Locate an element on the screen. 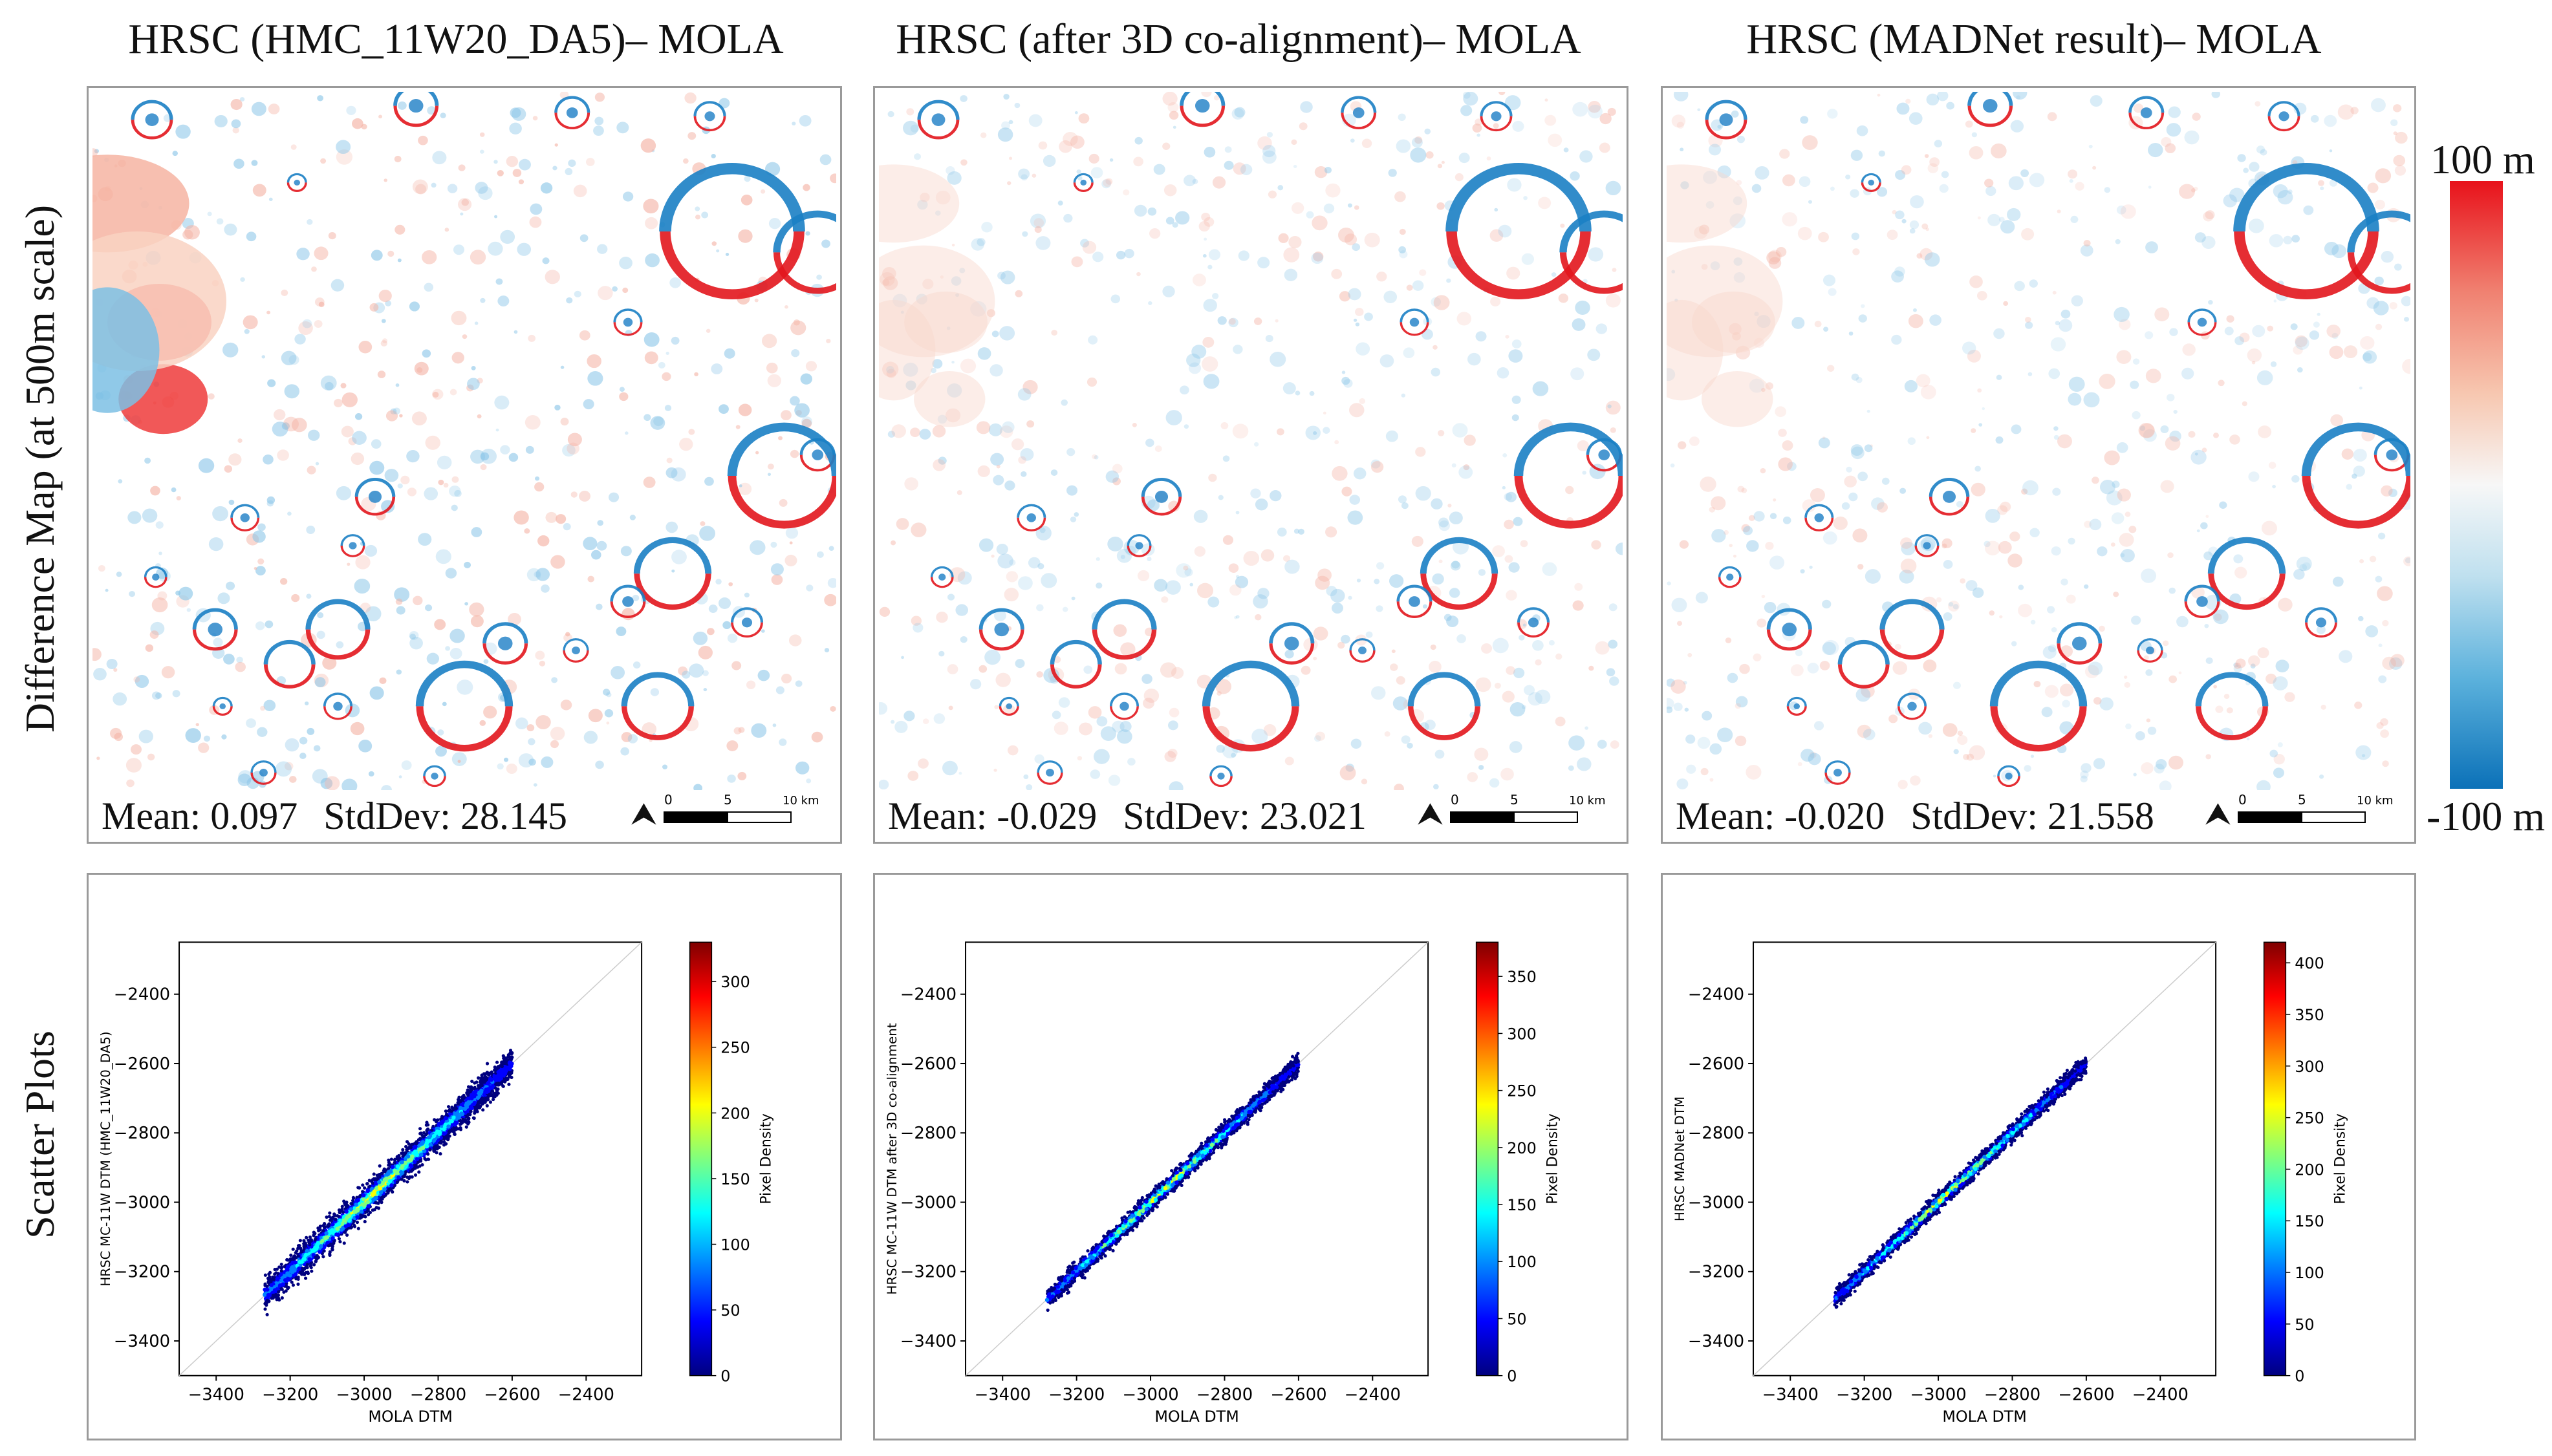 This screenshot has height=1456, width=2552. difference-colorbar is located at coordinates (2476, 485).